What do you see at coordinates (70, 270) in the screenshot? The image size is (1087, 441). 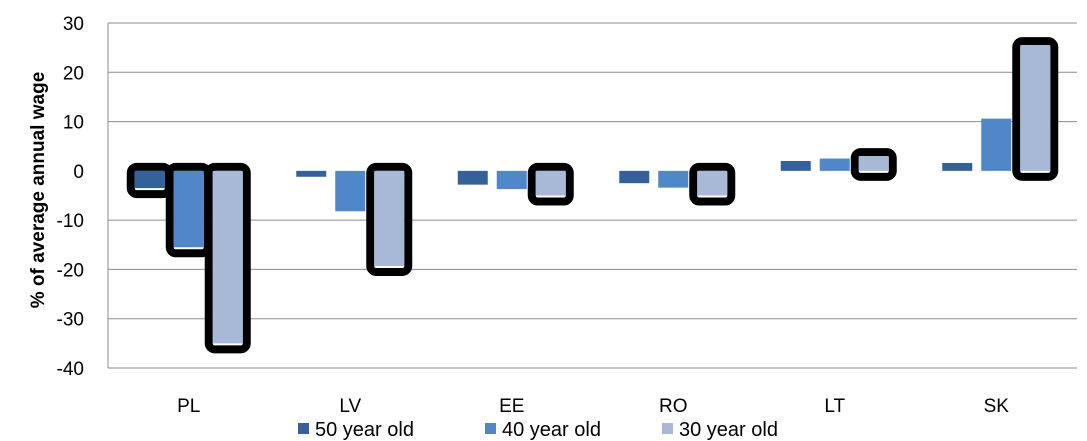 I see `y-tick-label: -20` at bounding box center [70, 270].